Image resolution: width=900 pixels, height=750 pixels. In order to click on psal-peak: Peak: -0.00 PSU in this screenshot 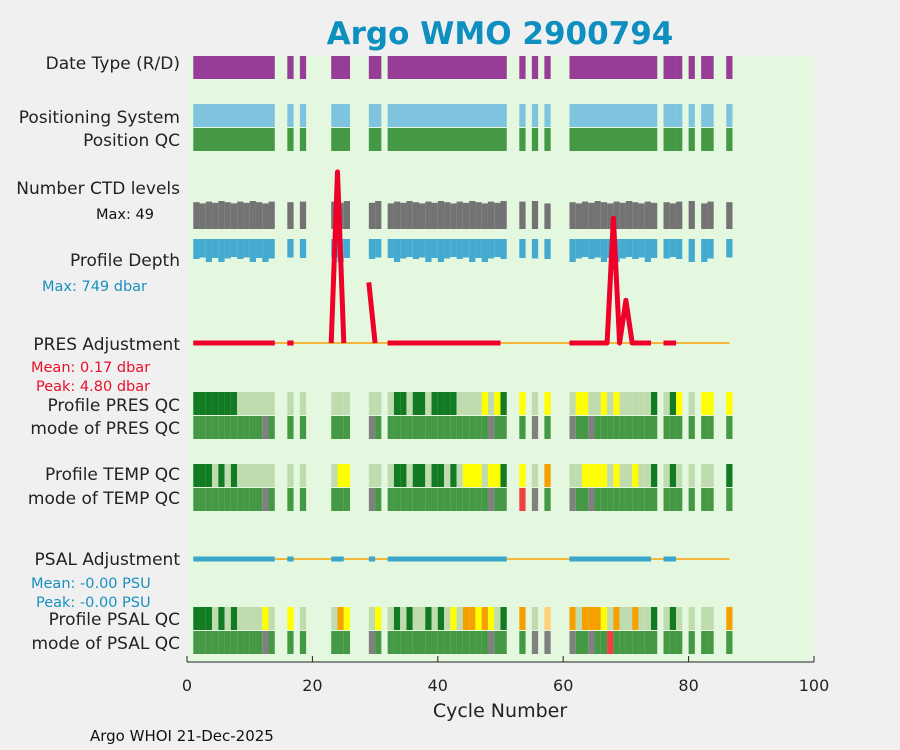, I will do `click(93, 603)`.